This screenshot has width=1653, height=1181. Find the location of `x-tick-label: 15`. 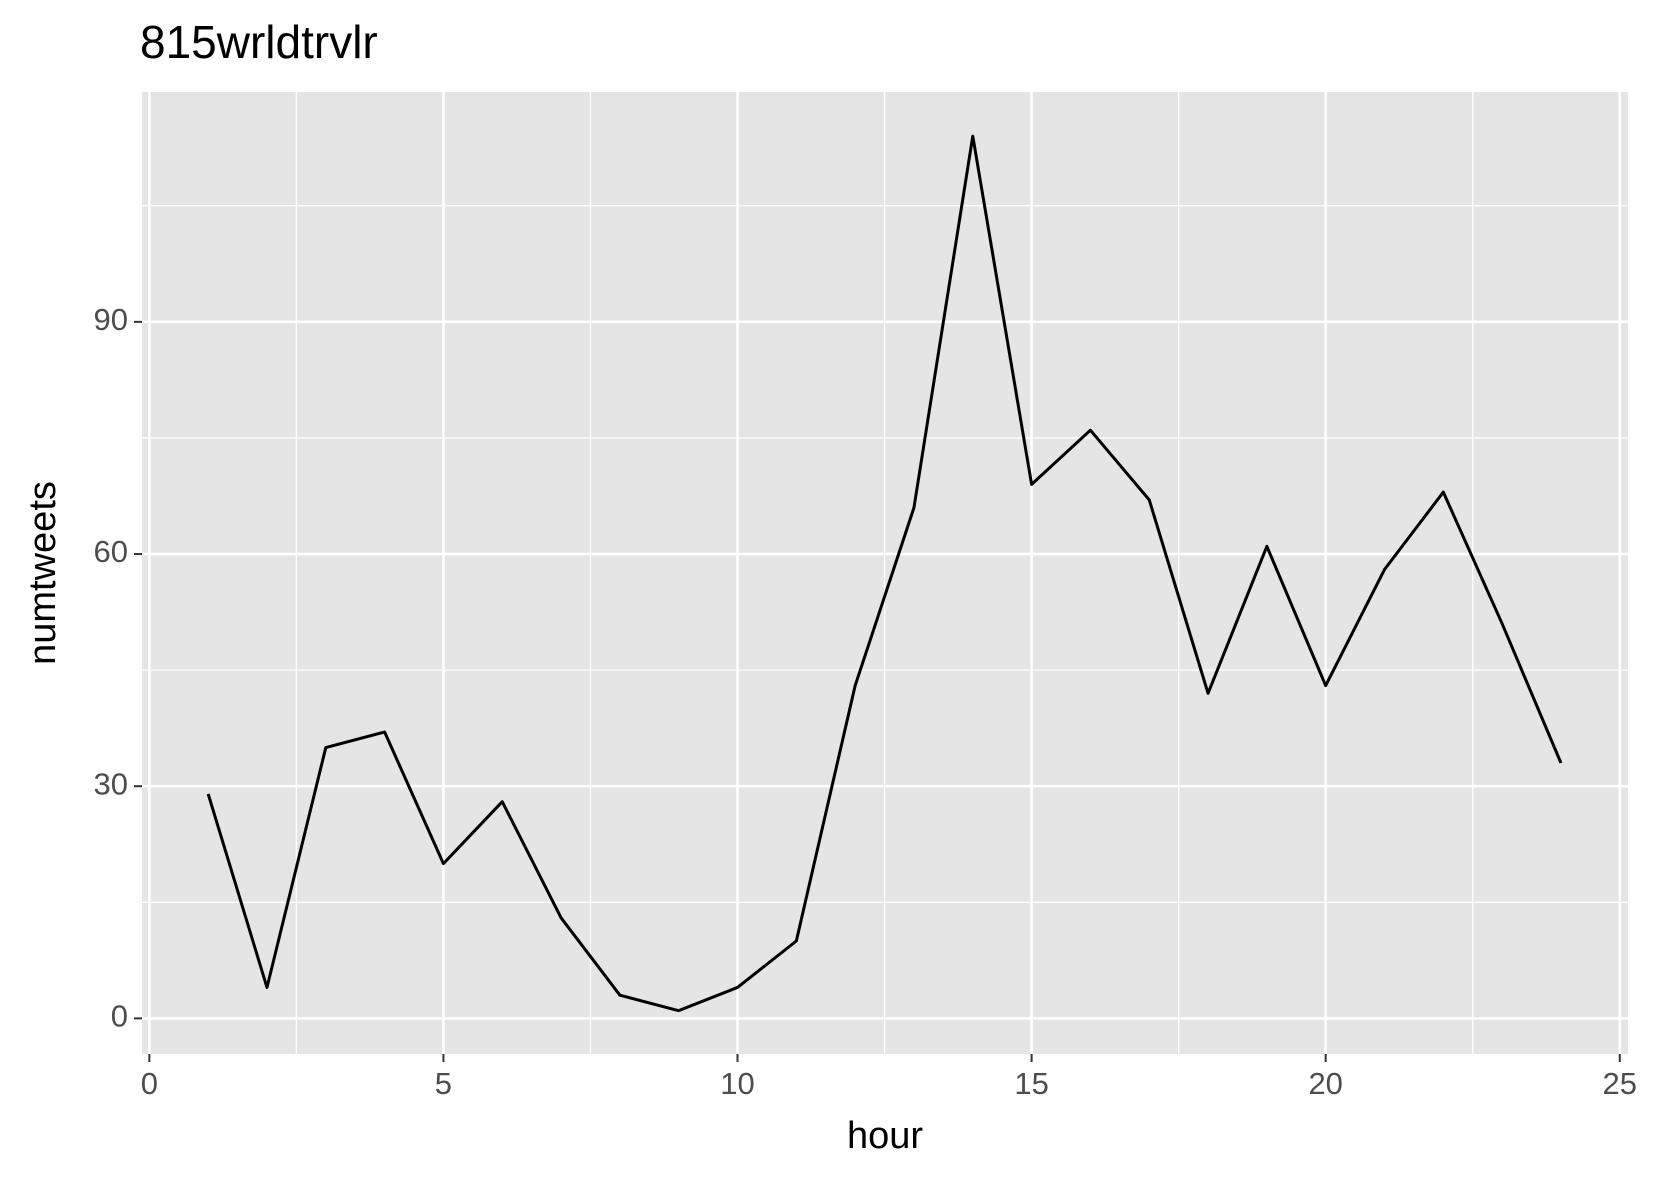

x-tick-label: 15 is located at coordinates (1031, 1083).